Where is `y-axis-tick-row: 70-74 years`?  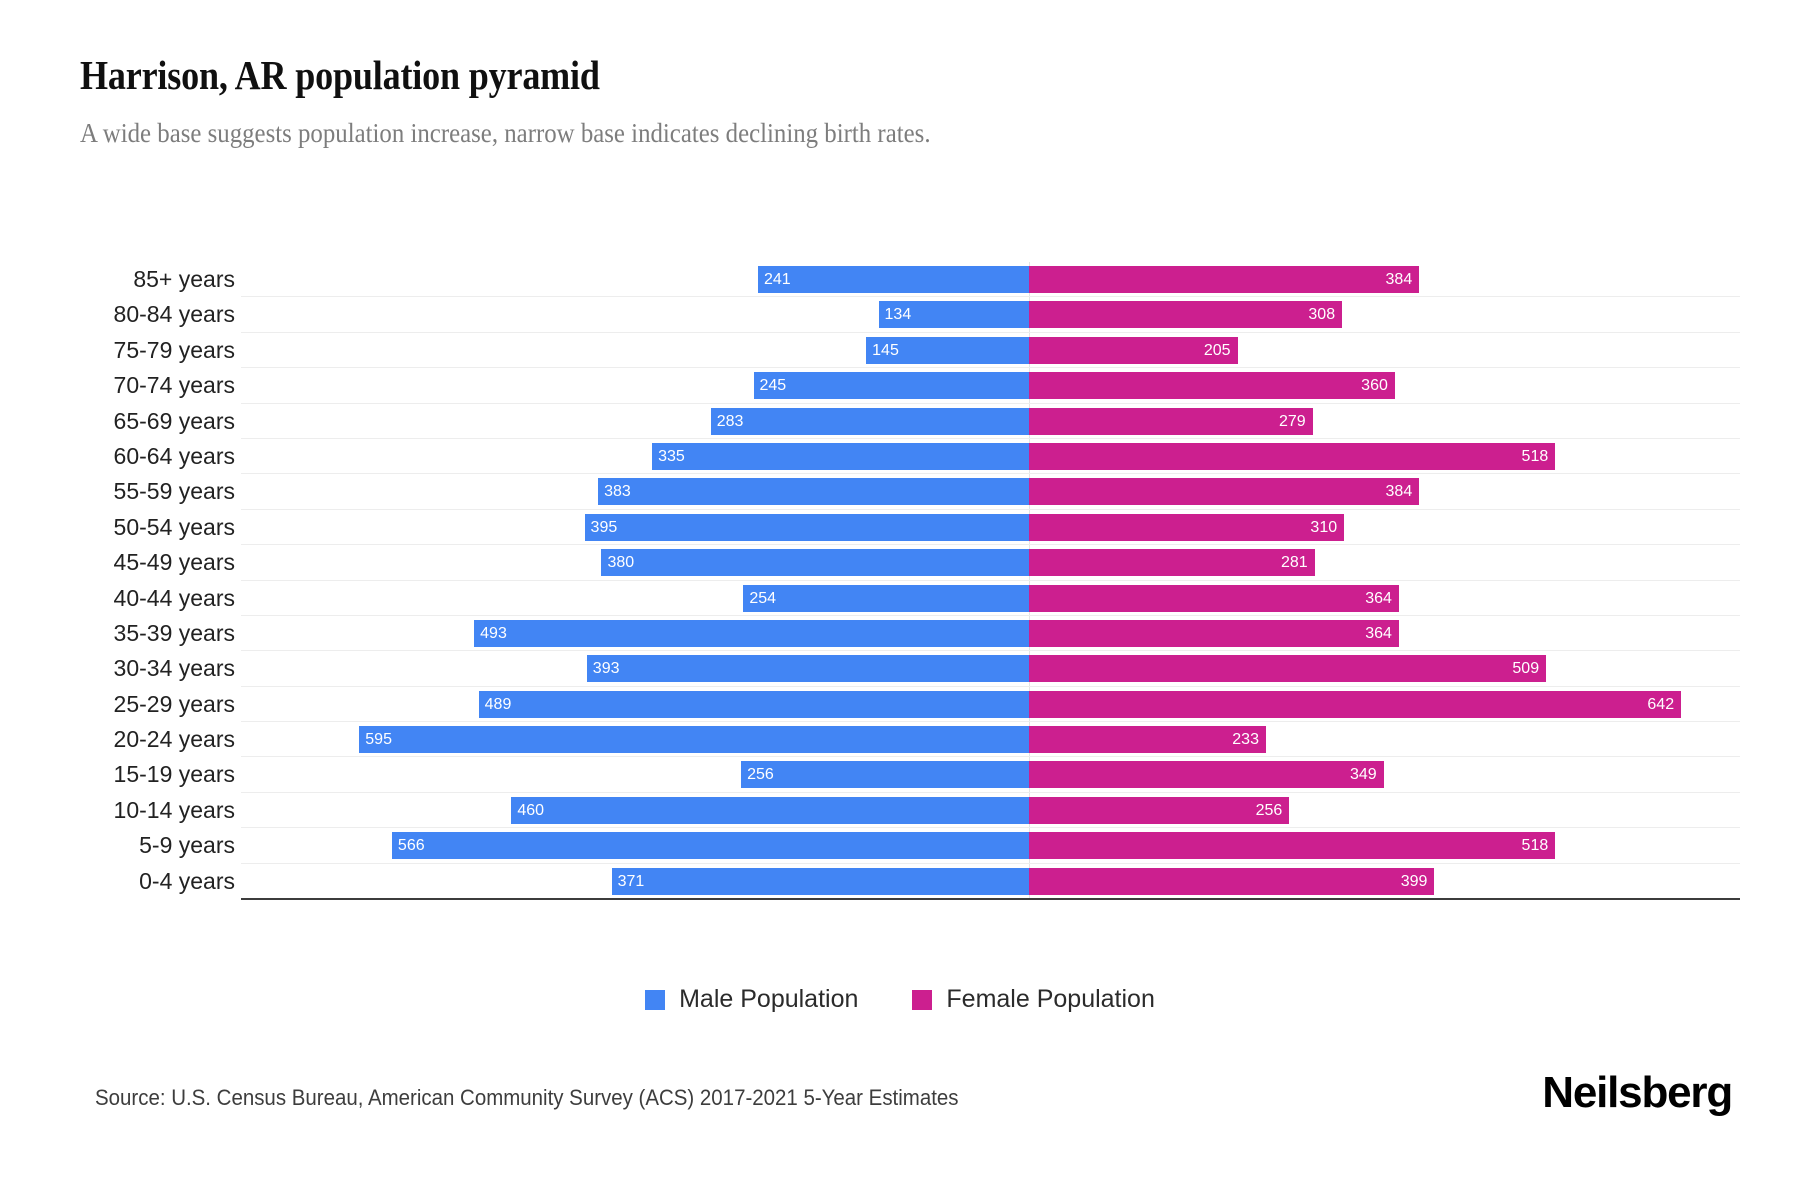
y-axis-tick-row: 70-74 years is located at coordinates (157, 385).